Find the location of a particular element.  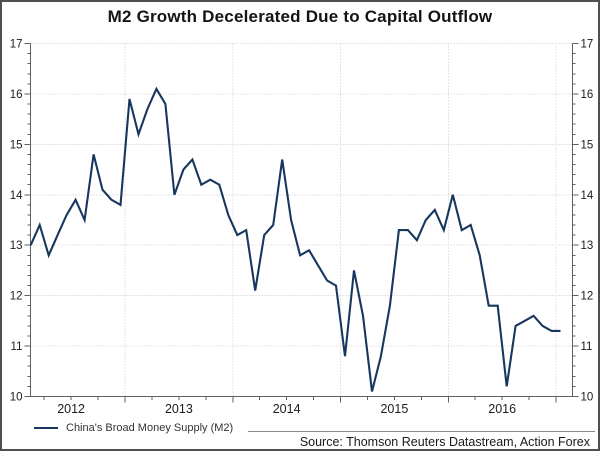

y-tick-label-left: 15 is located at coordinates (16, 145).